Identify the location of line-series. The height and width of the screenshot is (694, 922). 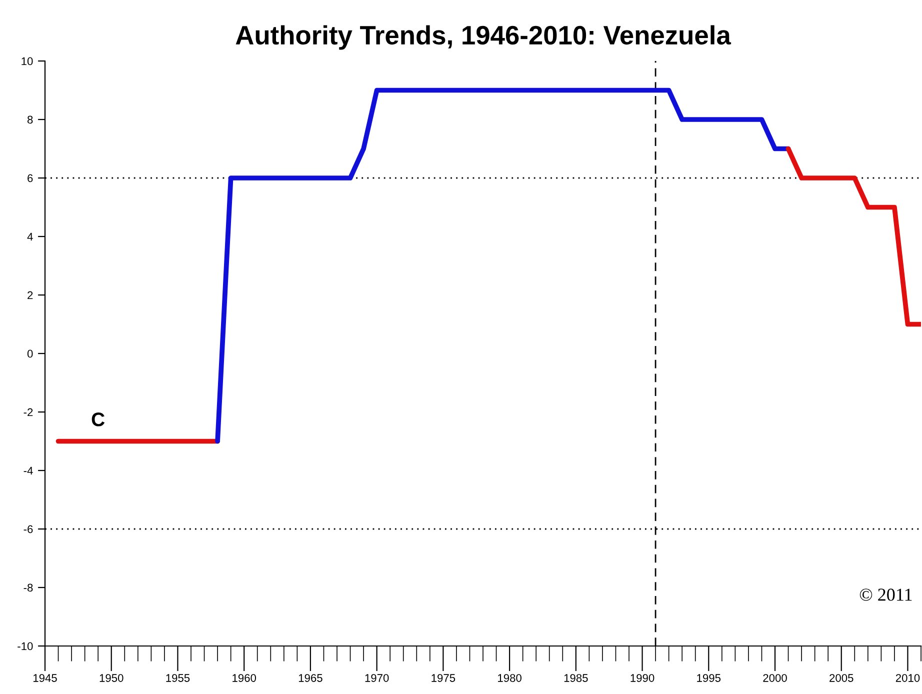
(853, 236).